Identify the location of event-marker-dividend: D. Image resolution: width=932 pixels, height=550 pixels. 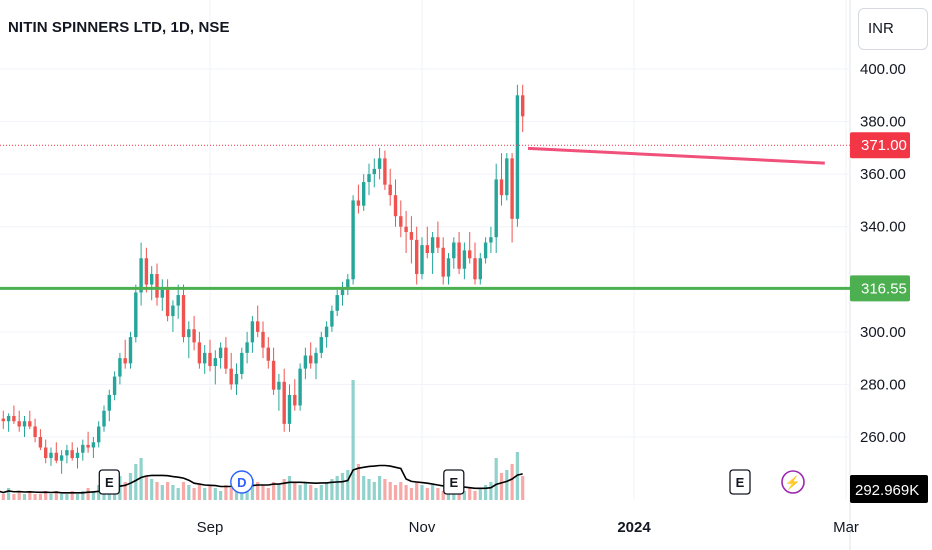
(242, 482).